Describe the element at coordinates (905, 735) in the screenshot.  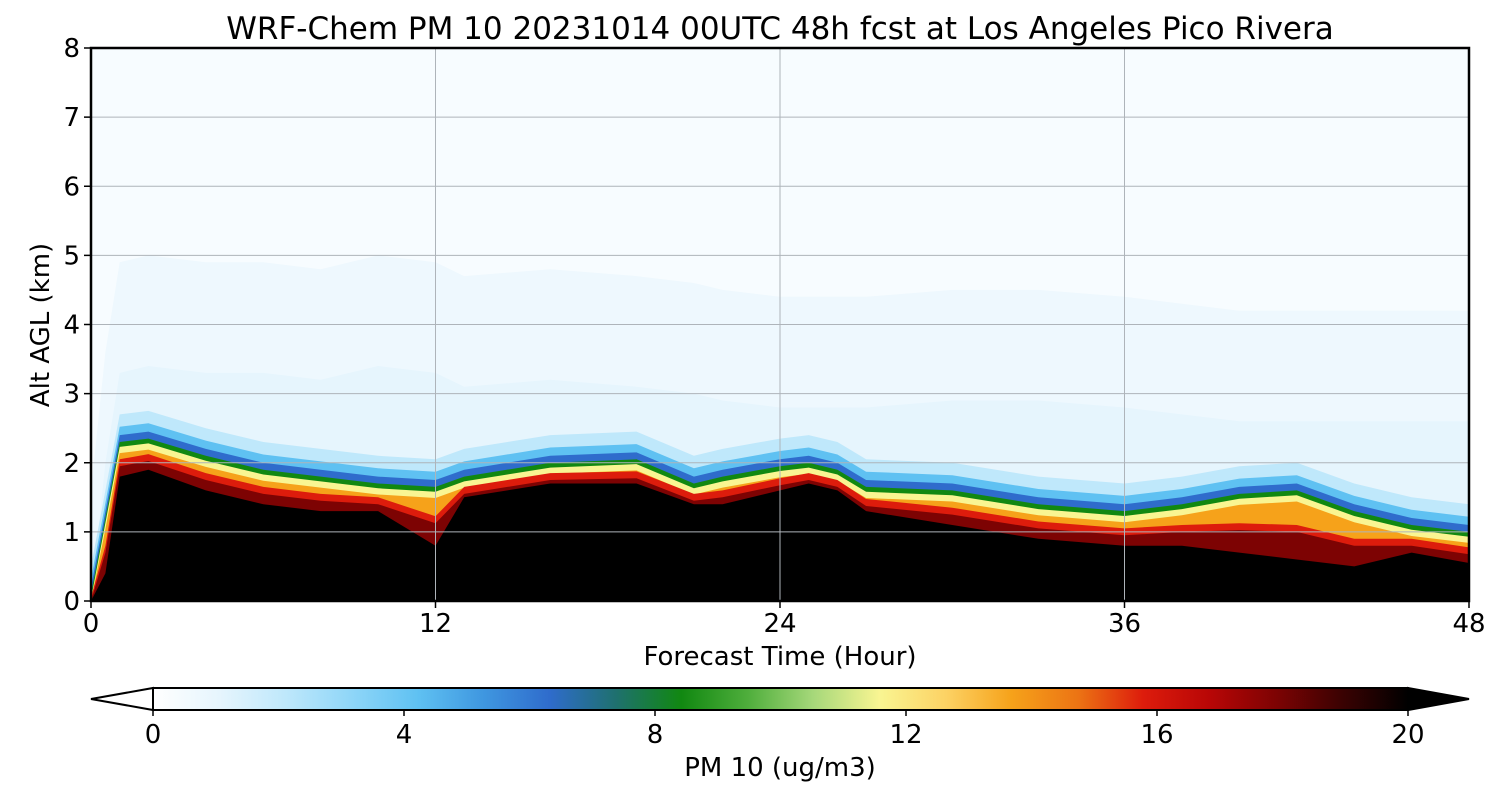
I see `colorbar-tick-label: 12` at that location.